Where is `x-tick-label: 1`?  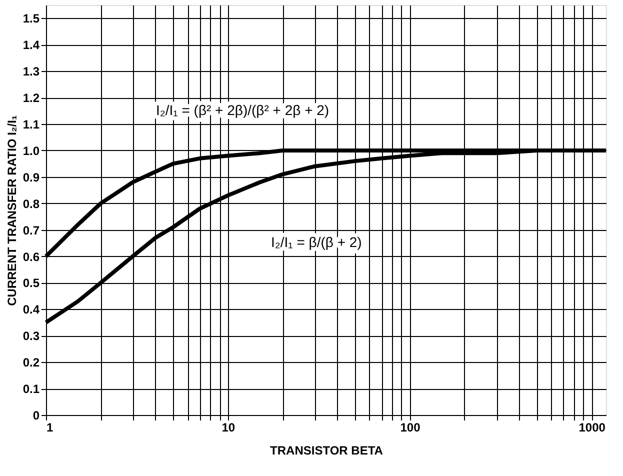
x-tick-label: 1 is located at coordinates (50, 427).